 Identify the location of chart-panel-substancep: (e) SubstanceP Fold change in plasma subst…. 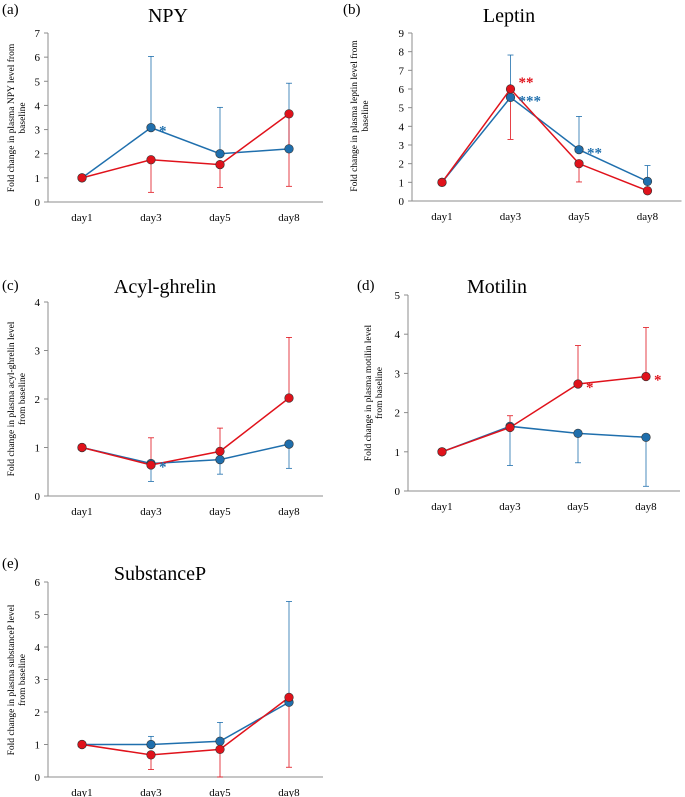
(162, 676).